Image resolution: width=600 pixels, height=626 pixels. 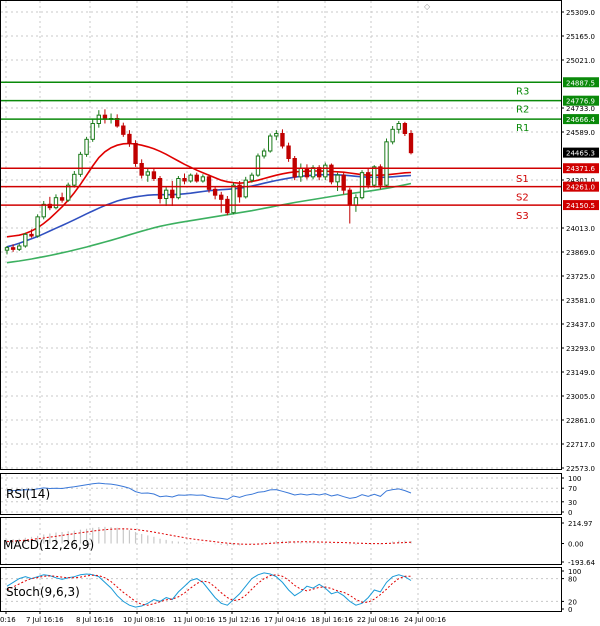 What do you see at coordinates (572, 489) in the screenshot?
I see `rsi-tick-label: 70` at bounding box center [572, 489].